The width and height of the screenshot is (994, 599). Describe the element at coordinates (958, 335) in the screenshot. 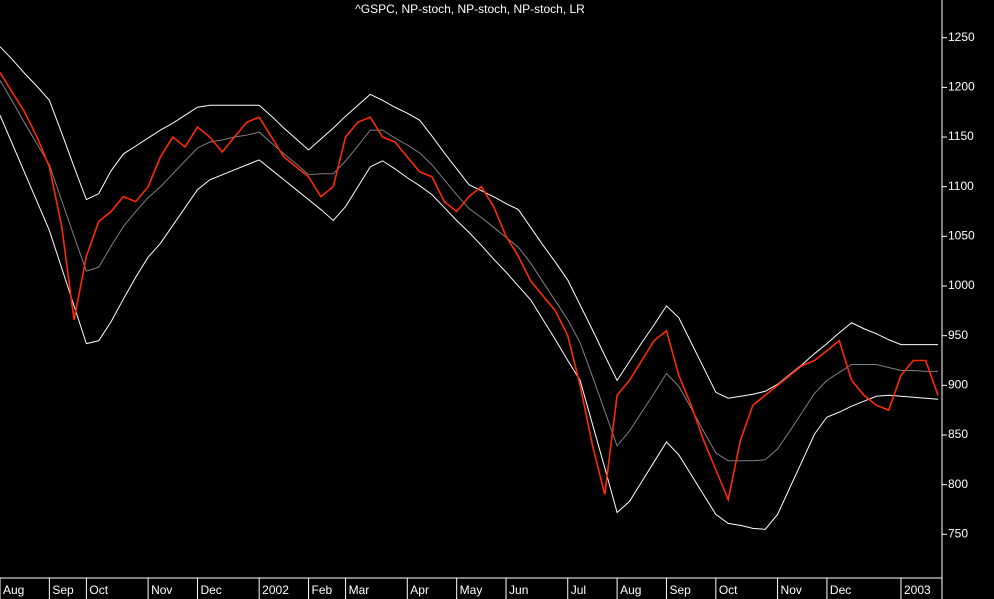

I see `y-tick-label: 950` at that location.